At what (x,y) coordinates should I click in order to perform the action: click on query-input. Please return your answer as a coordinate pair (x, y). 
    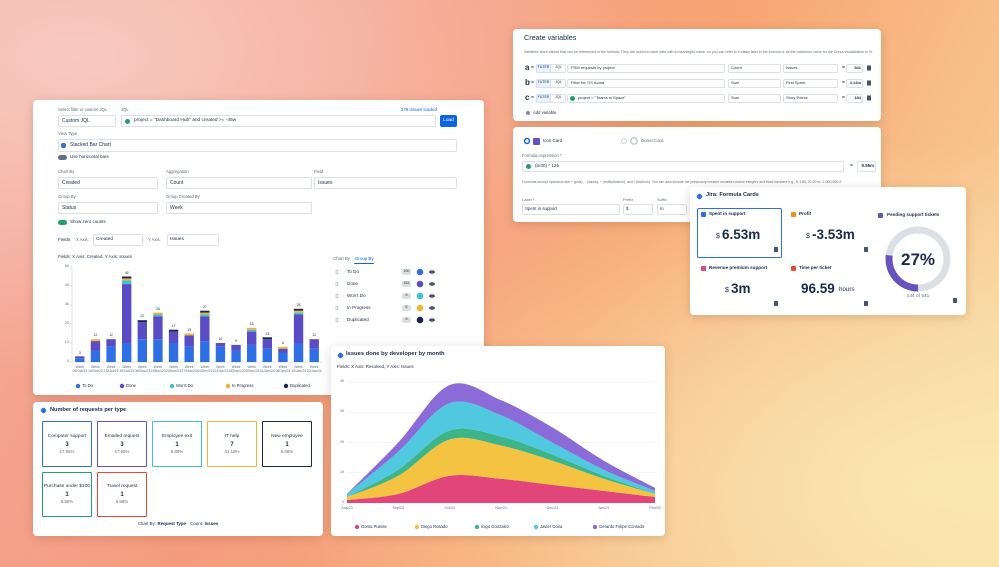
    Looking at the image, I should click on (646, 98).